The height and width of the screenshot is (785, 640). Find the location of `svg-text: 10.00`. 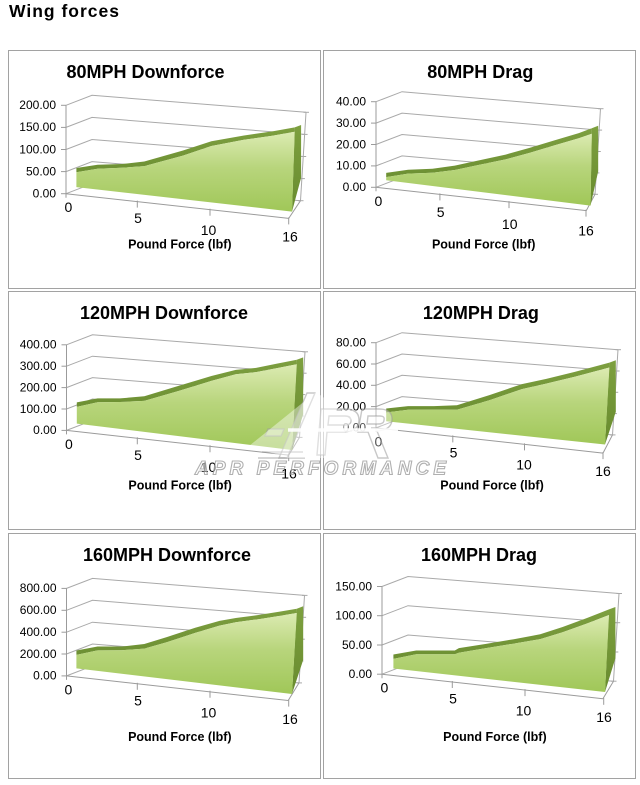

svg-text: 10.00 is located at coordinates (350, 166).